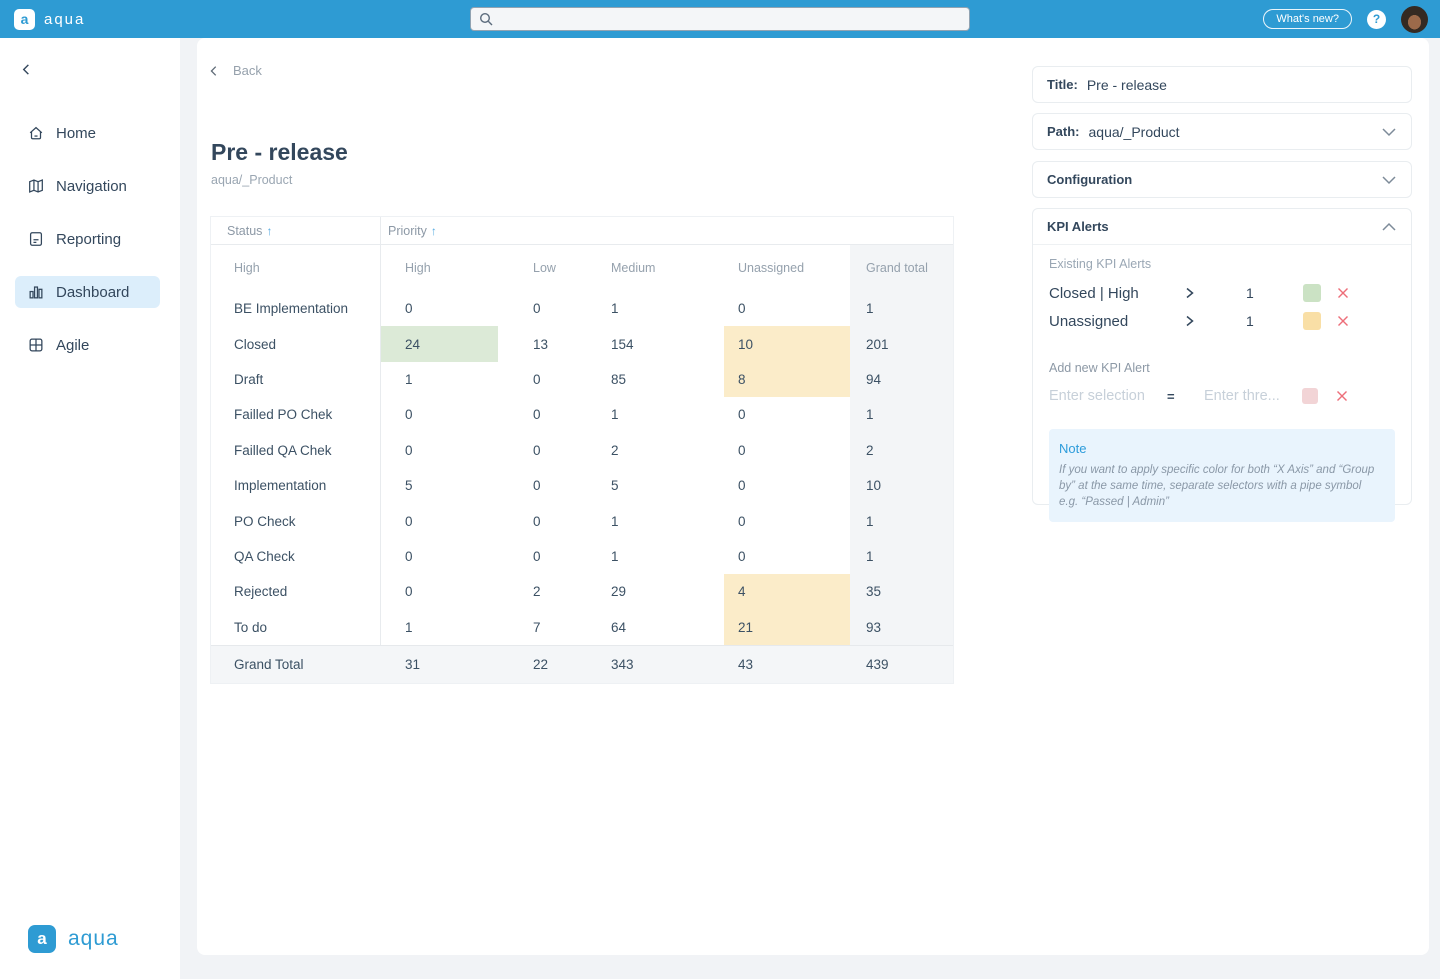 The width and height of the screenshot is (1440, 979). I want to click on sidebar-item-agile: Agile, so click(90, 352).